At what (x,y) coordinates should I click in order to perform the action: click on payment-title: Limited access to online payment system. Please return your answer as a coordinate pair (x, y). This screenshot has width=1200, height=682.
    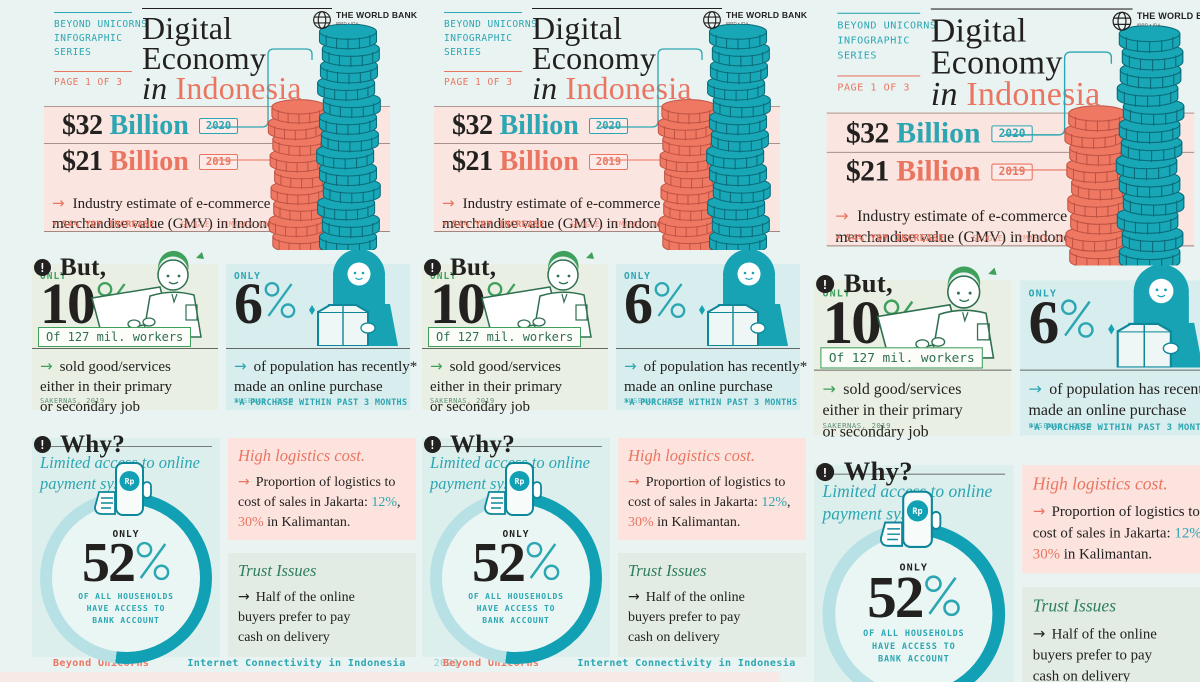
    Looking at the image, I should click on (126, 470).